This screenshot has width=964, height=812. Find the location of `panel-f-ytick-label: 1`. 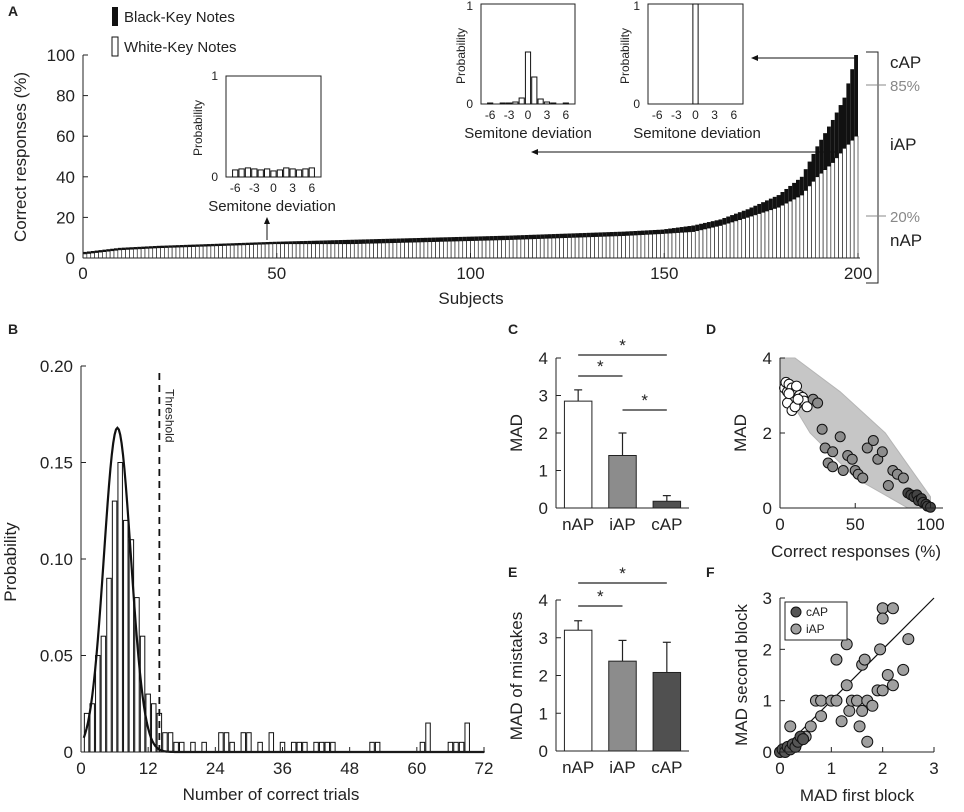

panel-f-ytick-label: 1 is located at coordinates (767, 701).